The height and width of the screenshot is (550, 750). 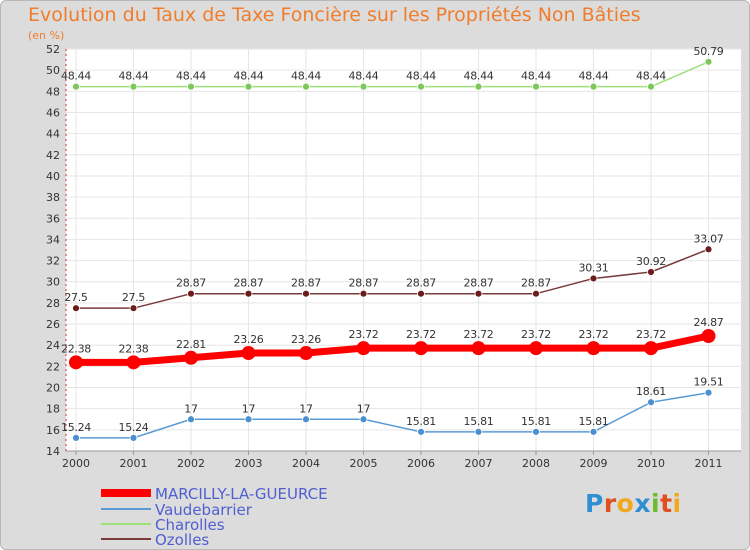 What do you see at coordinates (306, 339) in the screenshot?
I see `data-label-marcilly-la-gueurce: 23.26` at bounding box center [306, 339].